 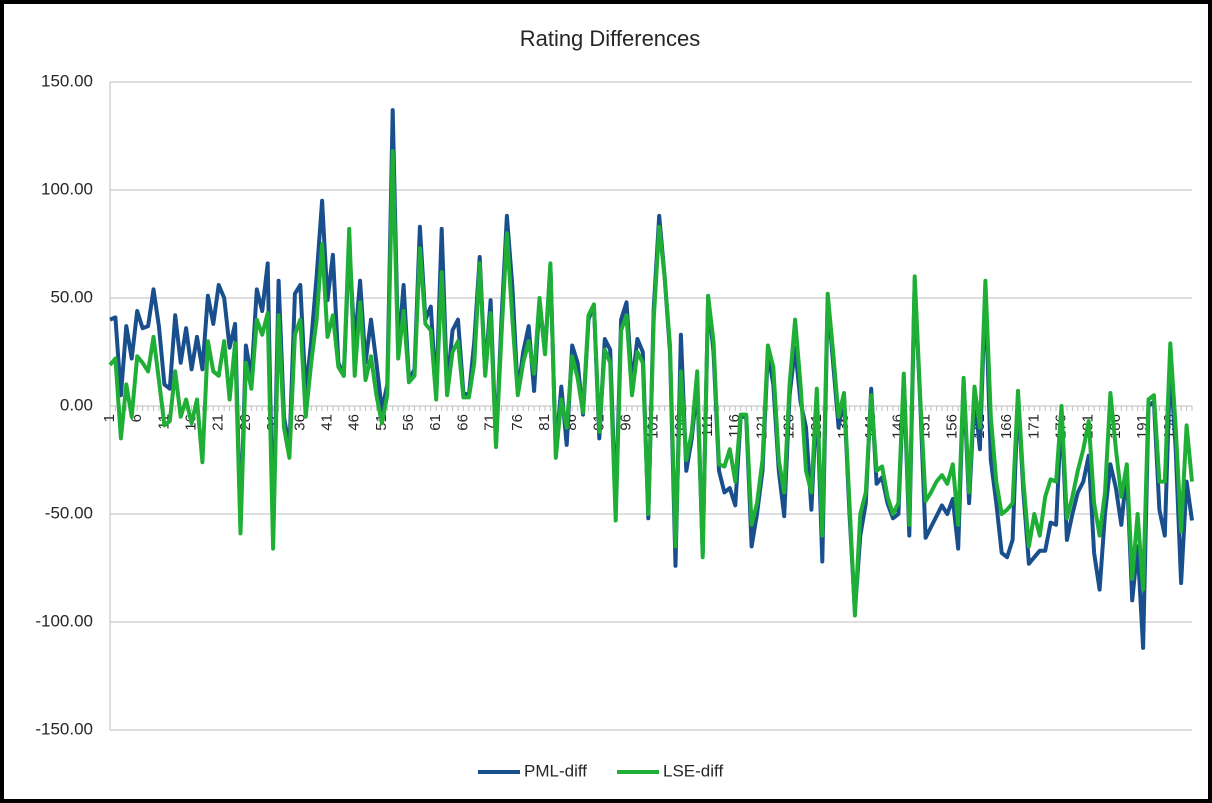 I want to click on x-tick-label: 61, so click(x=435, y=422).